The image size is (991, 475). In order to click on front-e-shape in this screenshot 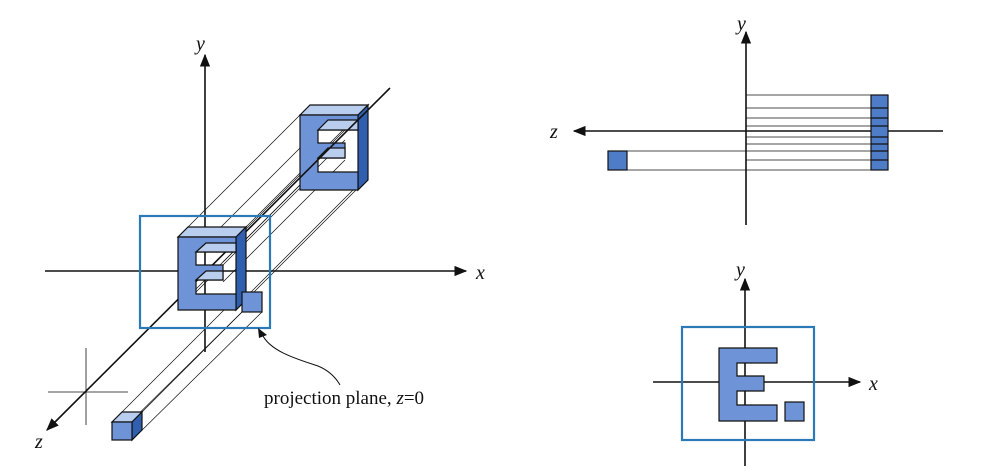, I will do `click(748, 384)`.